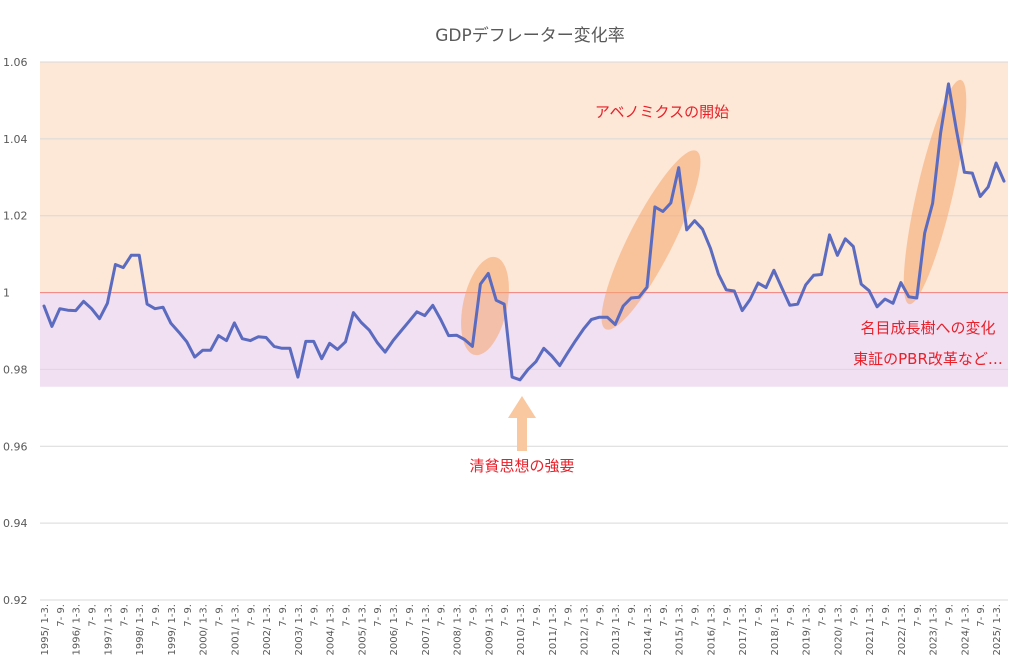 The width and height of the screenshot is (1024, 671). What do you see at coordinates (426, 630) in the screenshot?
I see `x-tick-label: 2007/ 1-3.` at bounding box center [426, 630].